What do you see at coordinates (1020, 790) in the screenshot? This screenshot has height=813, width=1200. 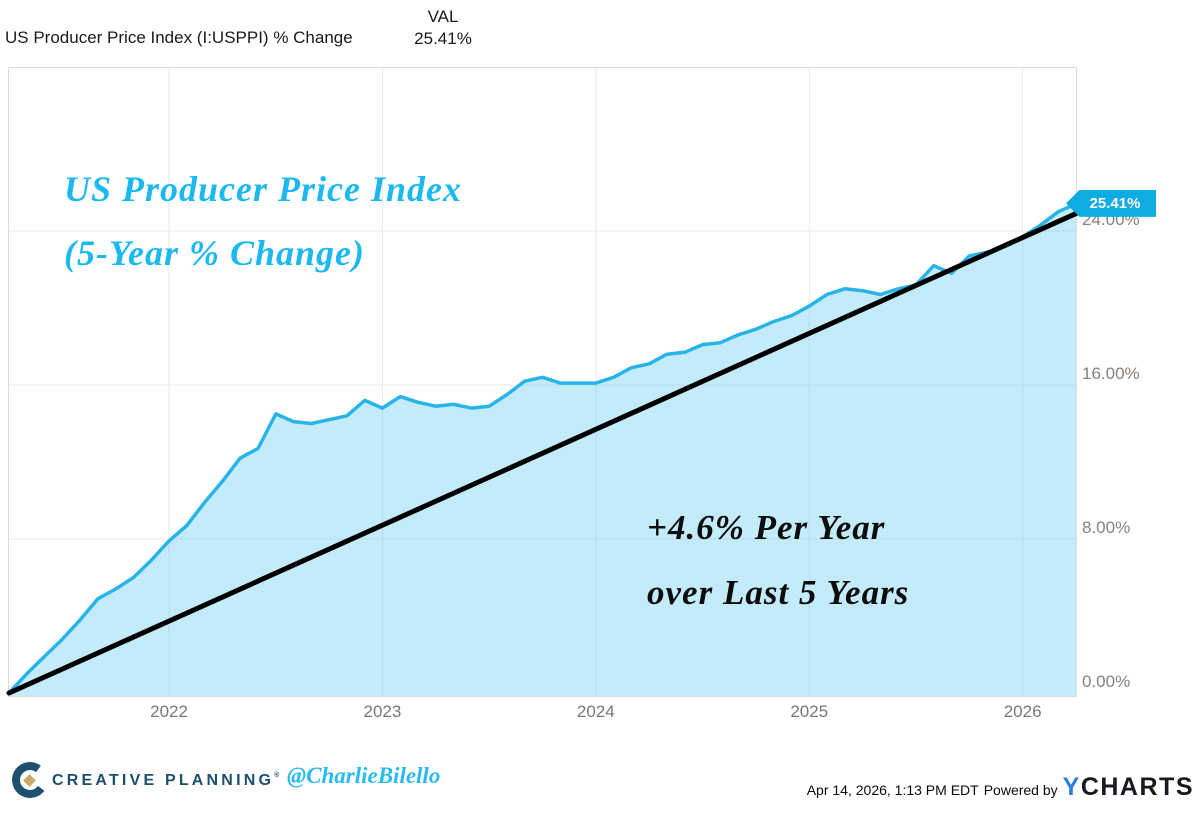 I see `powered-by-label: Powered by` at bounding box center [1020, 790].